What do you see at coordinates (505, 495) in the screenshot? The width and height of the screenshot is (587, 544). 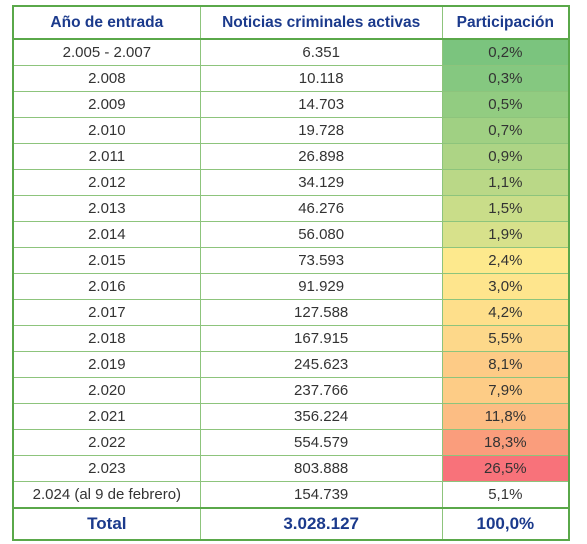 I see `table-cell: 5,1%` at bounding box center [505, 495].